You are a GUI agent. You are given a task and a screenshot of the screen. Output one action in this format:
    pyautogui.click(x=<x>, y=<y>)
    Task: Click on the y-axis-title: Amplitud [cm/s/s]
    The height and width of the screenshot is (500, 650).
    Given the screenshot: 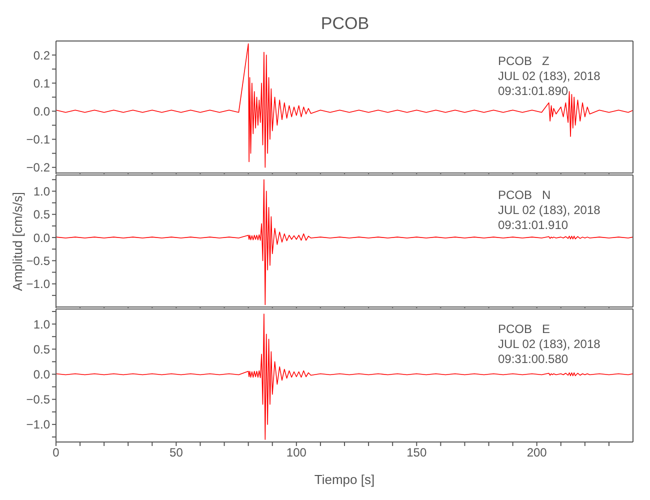 What is the action you would take?
    pyautogui.click(x=17, y=241)
    